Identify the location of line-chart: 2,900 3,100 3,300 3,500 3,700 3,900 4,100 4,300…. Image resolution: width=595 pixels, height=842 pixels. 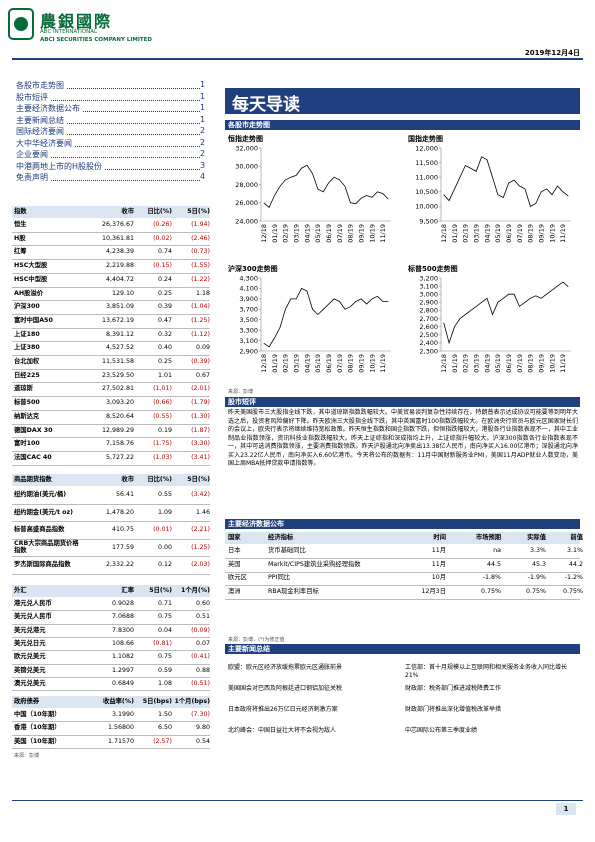
(315, 323).